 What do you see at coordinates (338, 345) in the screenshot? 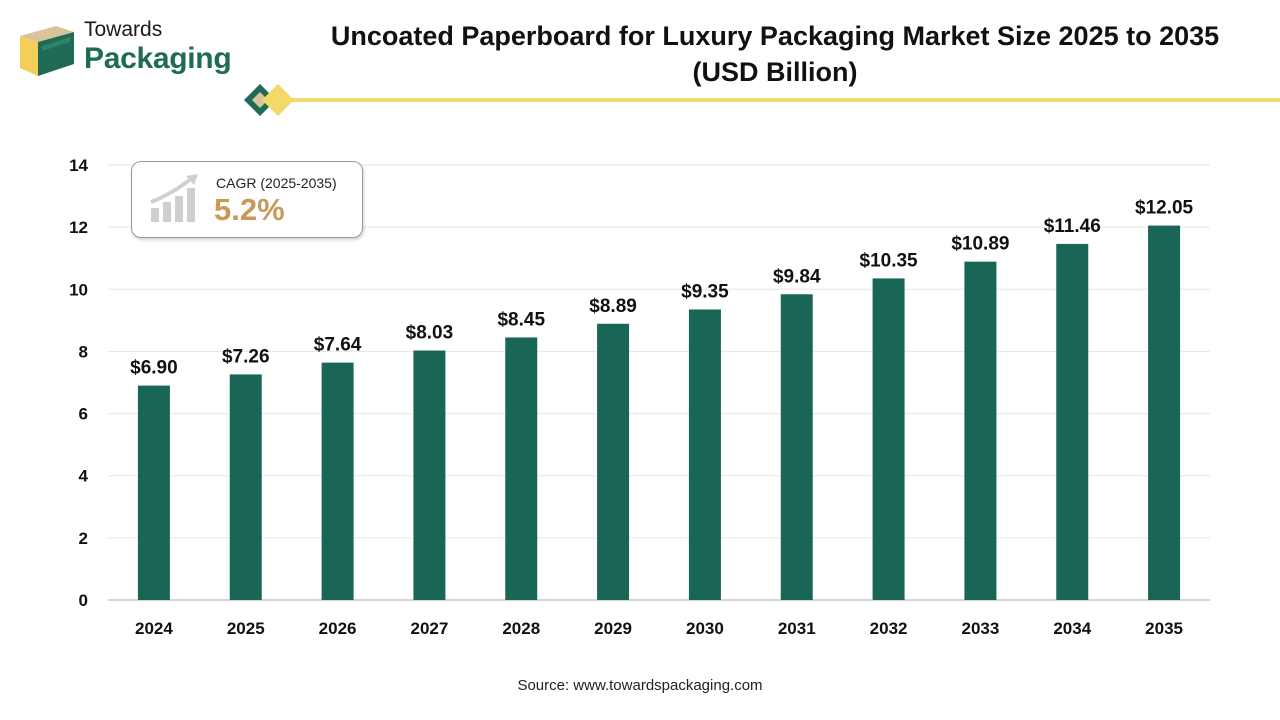
I see `data-label: $7.64` at bounding box center [338, 345].